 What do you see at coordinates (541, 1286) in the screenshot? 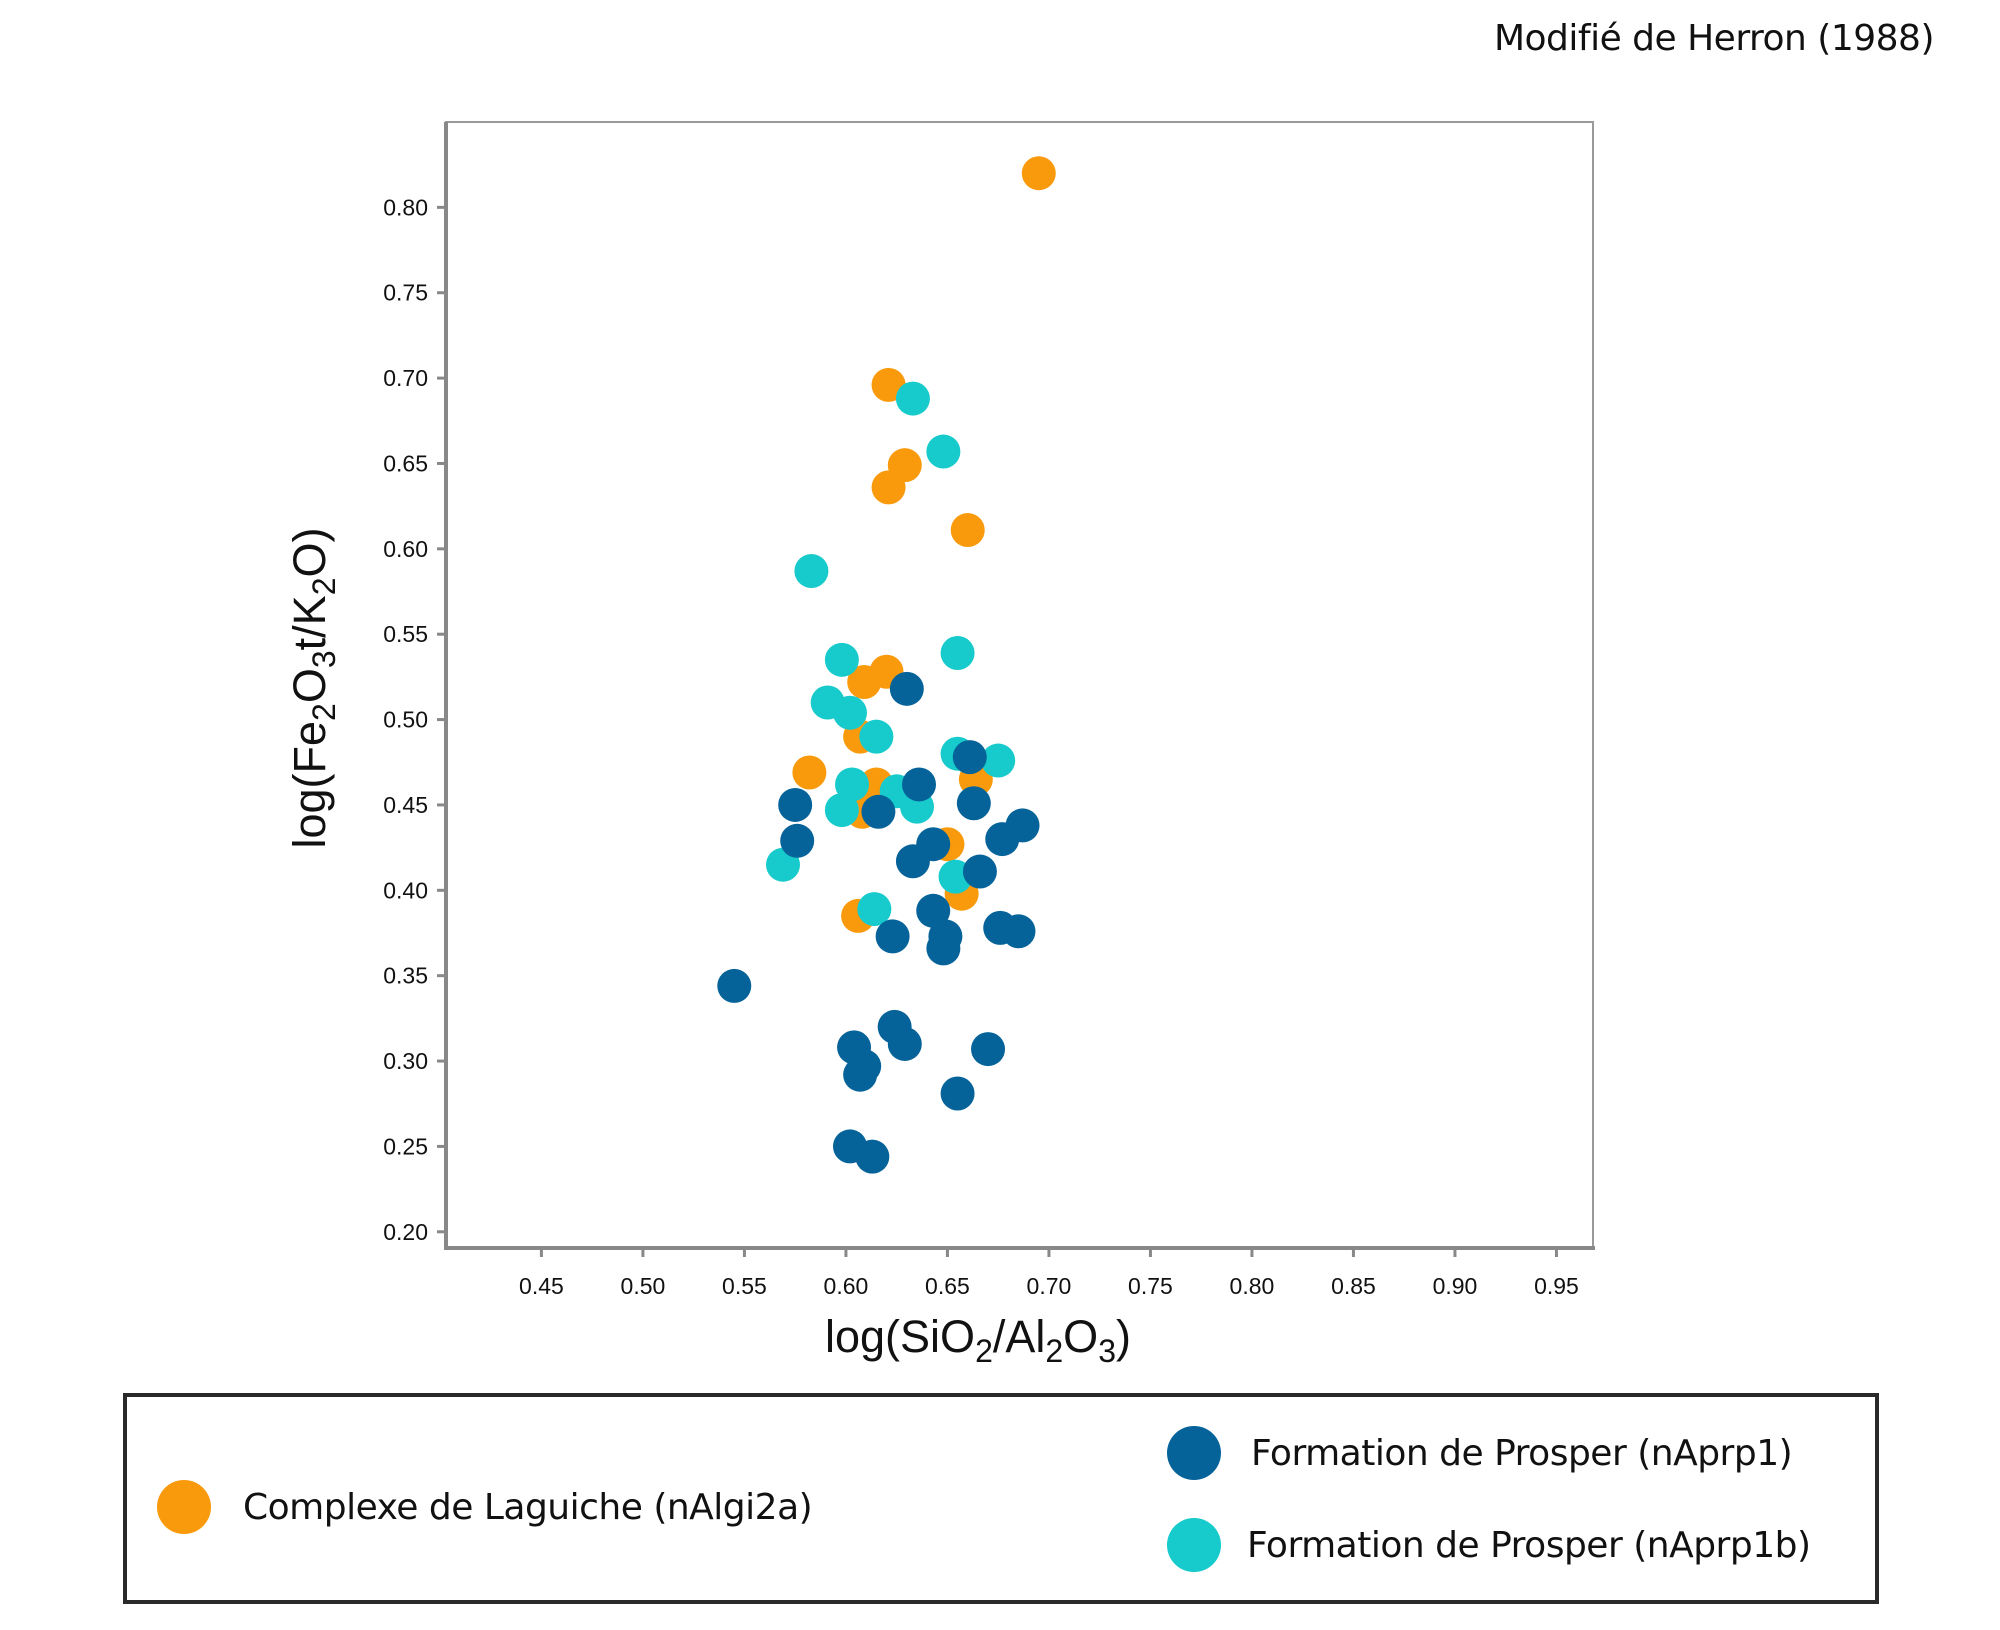
I see `x-tick-label: 0.45` at bounding box center [541, 1286].